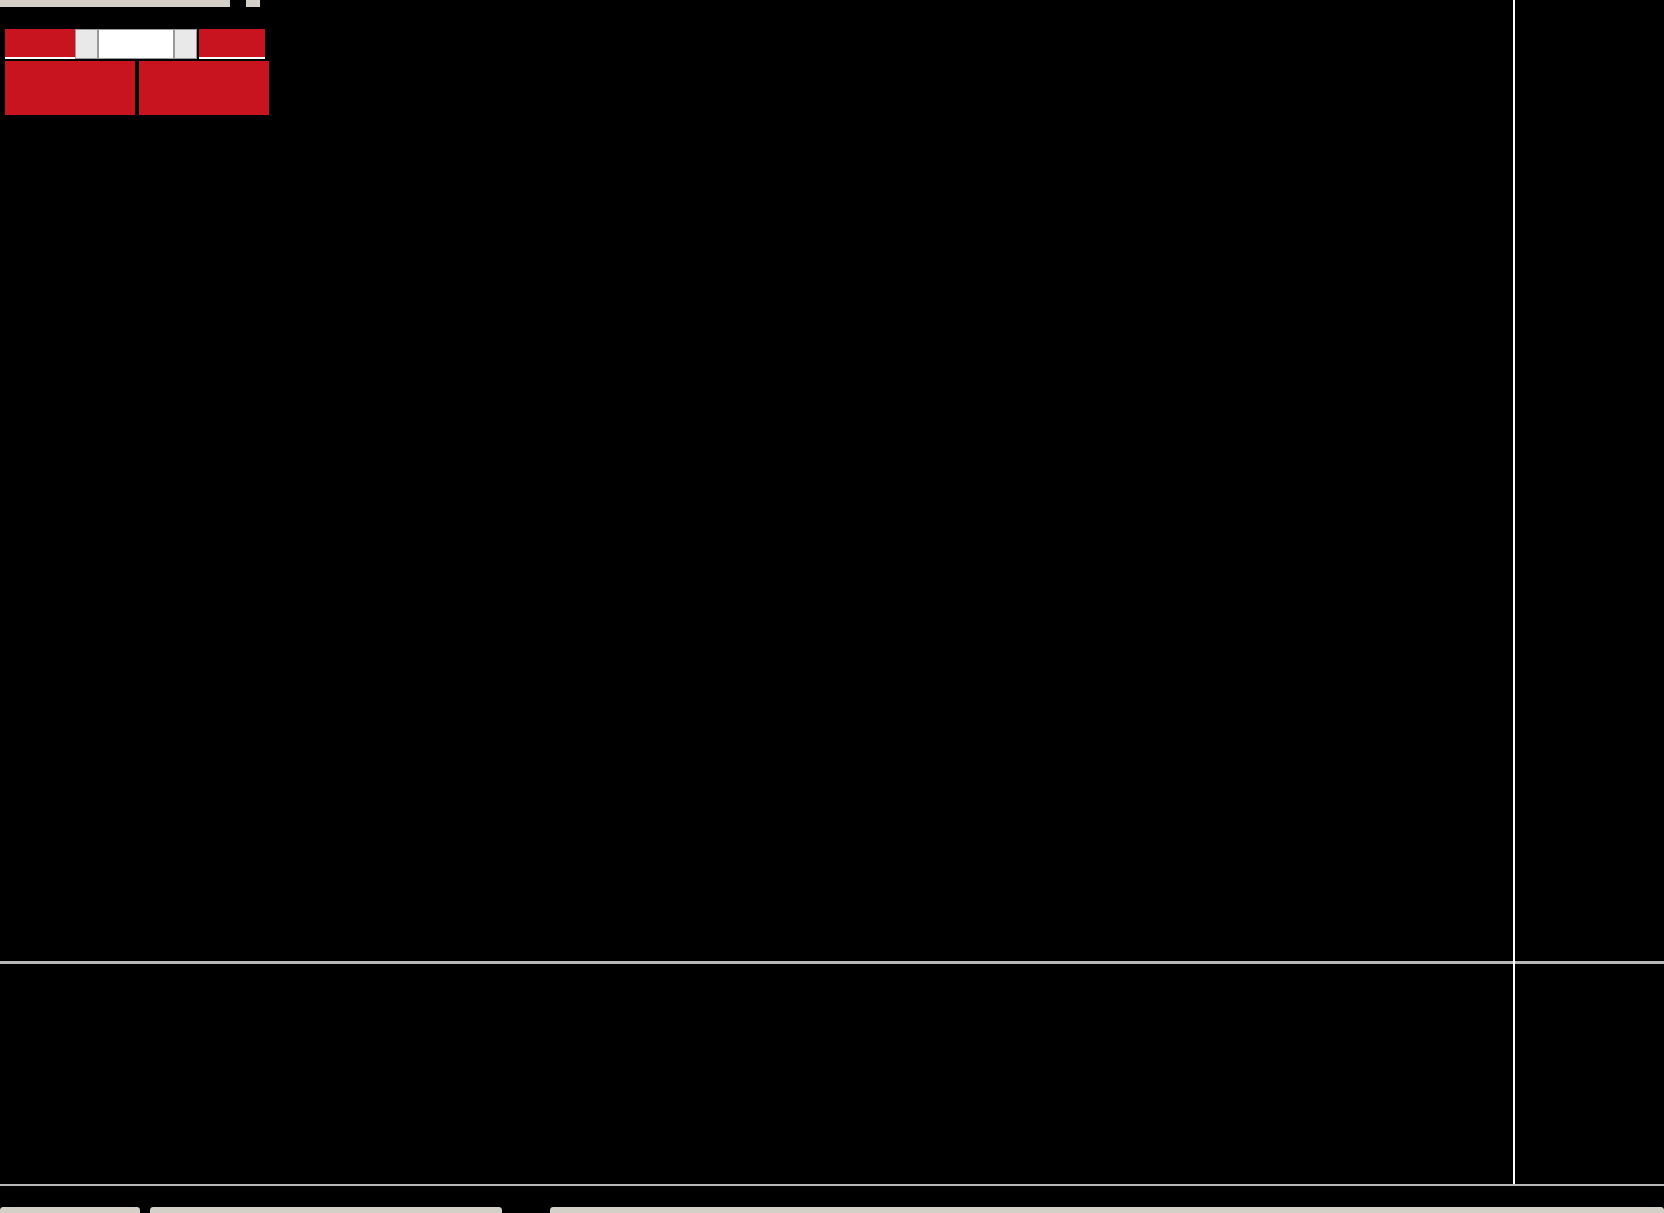  Describe the element at coordinates (253, 3) in the screenshot. I see `window-tab-strip-fragment` at that location.